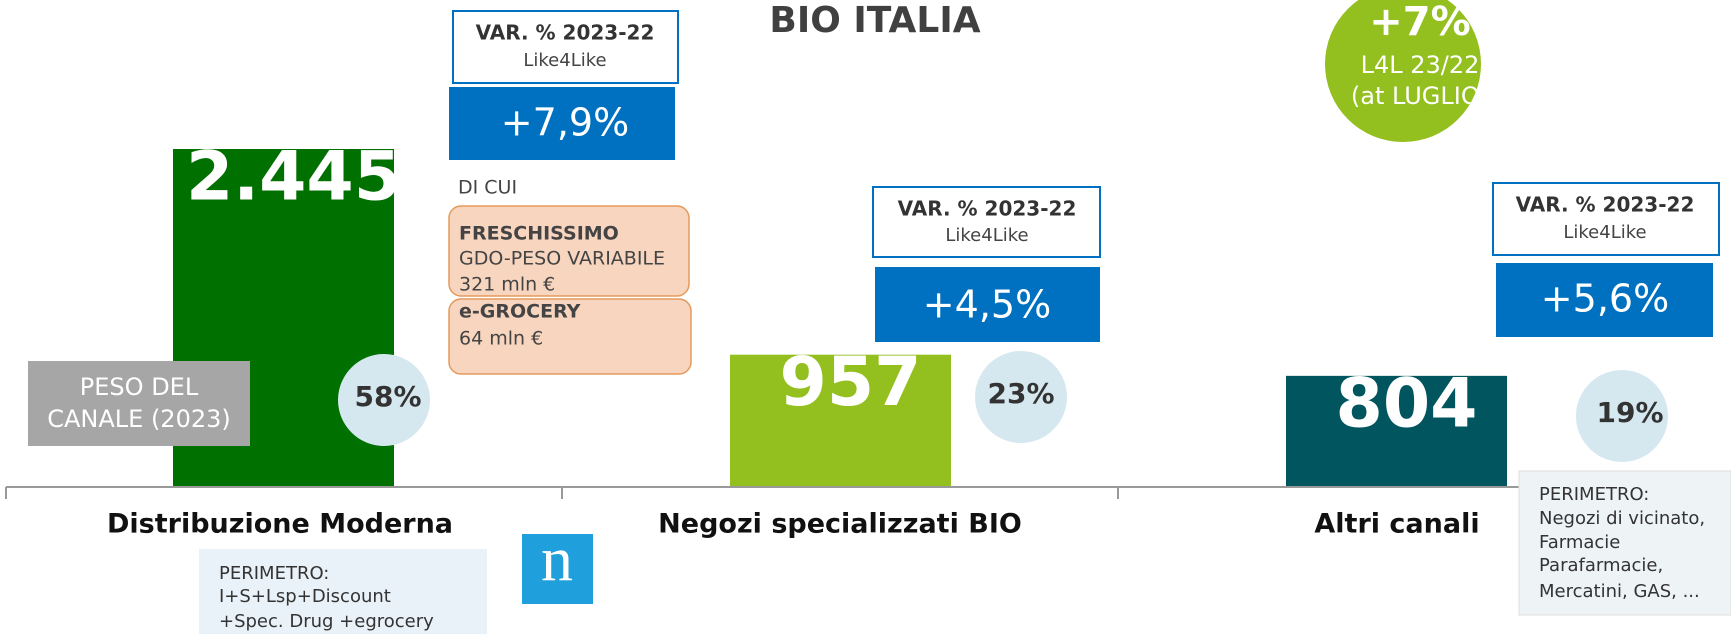  I want to click on breakdown-item: FRESCHISSIMO, so click(539, 234).